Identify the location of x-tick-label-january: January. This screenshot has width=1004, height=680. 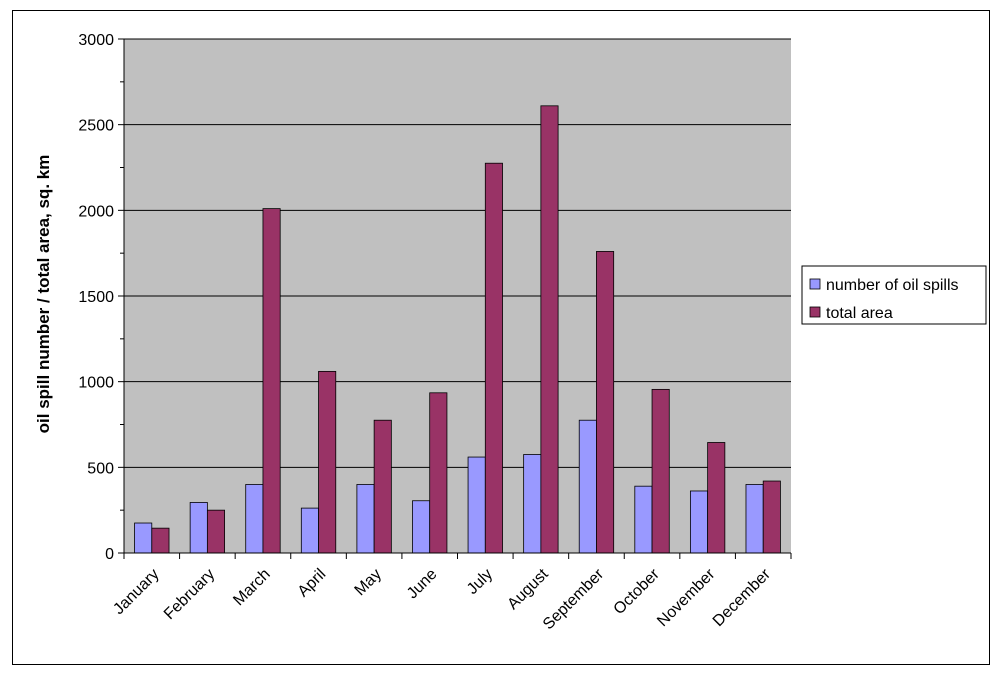
(136, 592).